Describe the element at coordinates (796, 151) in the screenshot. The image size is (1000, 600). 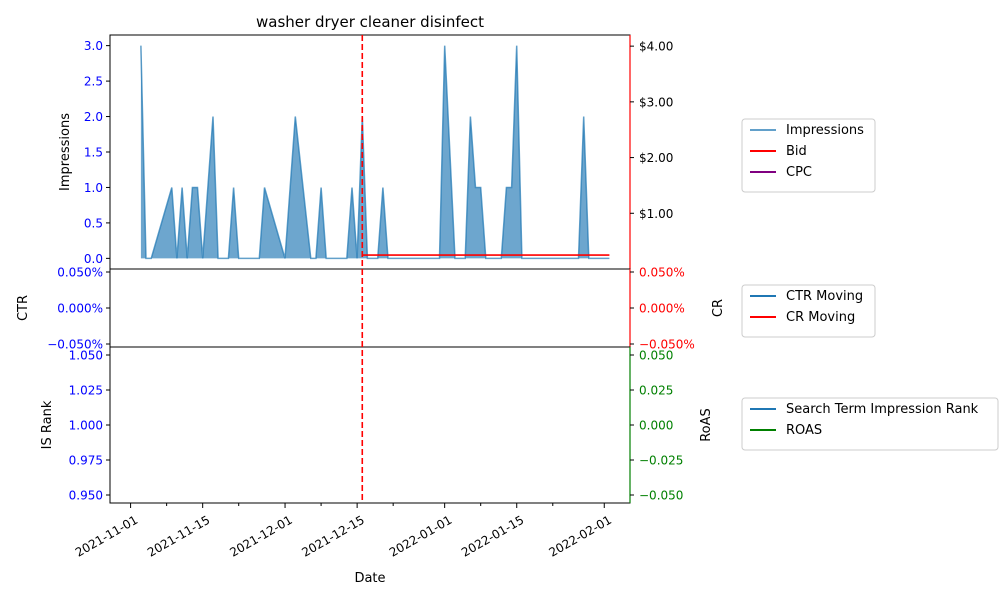
I see `legend-label-bid: Bid` at that location.